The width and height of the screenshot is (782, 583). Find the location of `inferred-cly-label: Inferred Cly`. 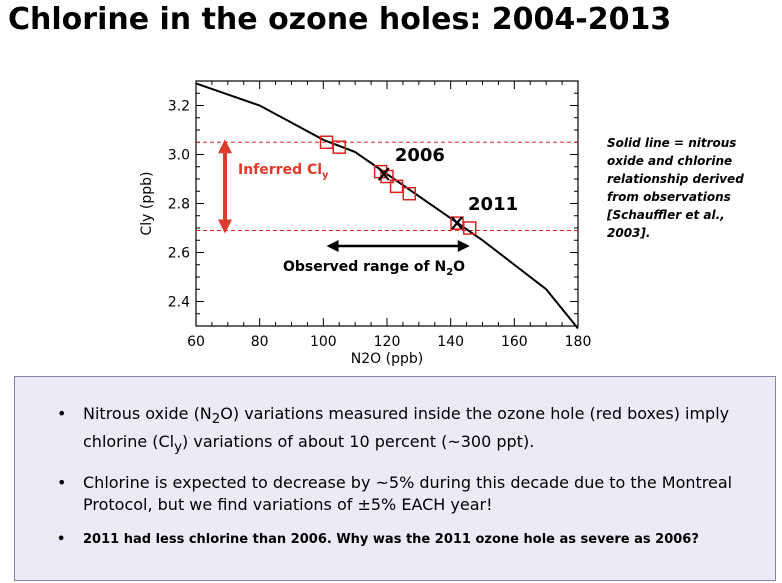

inferred-cly-label: Inferred Cly is located at coordinates (283, 171).